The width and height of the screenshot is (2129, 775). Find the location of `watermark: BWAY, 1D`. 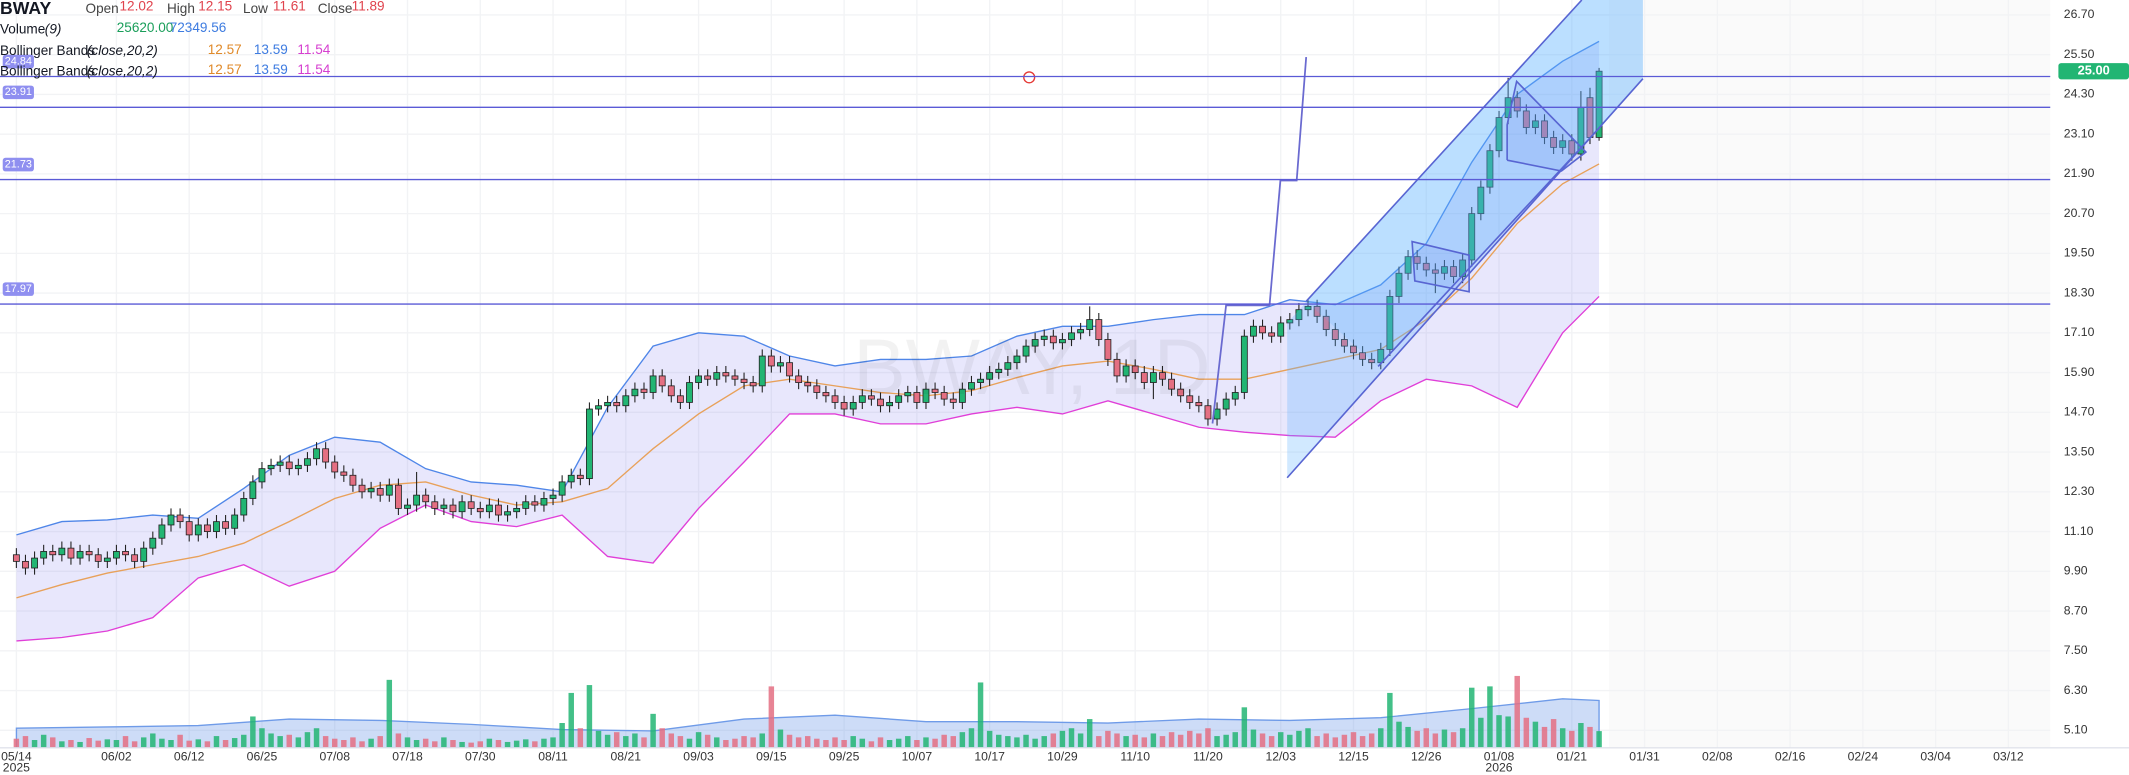

watermark: BWAY, 1D is located at coordinates (1031, 367).